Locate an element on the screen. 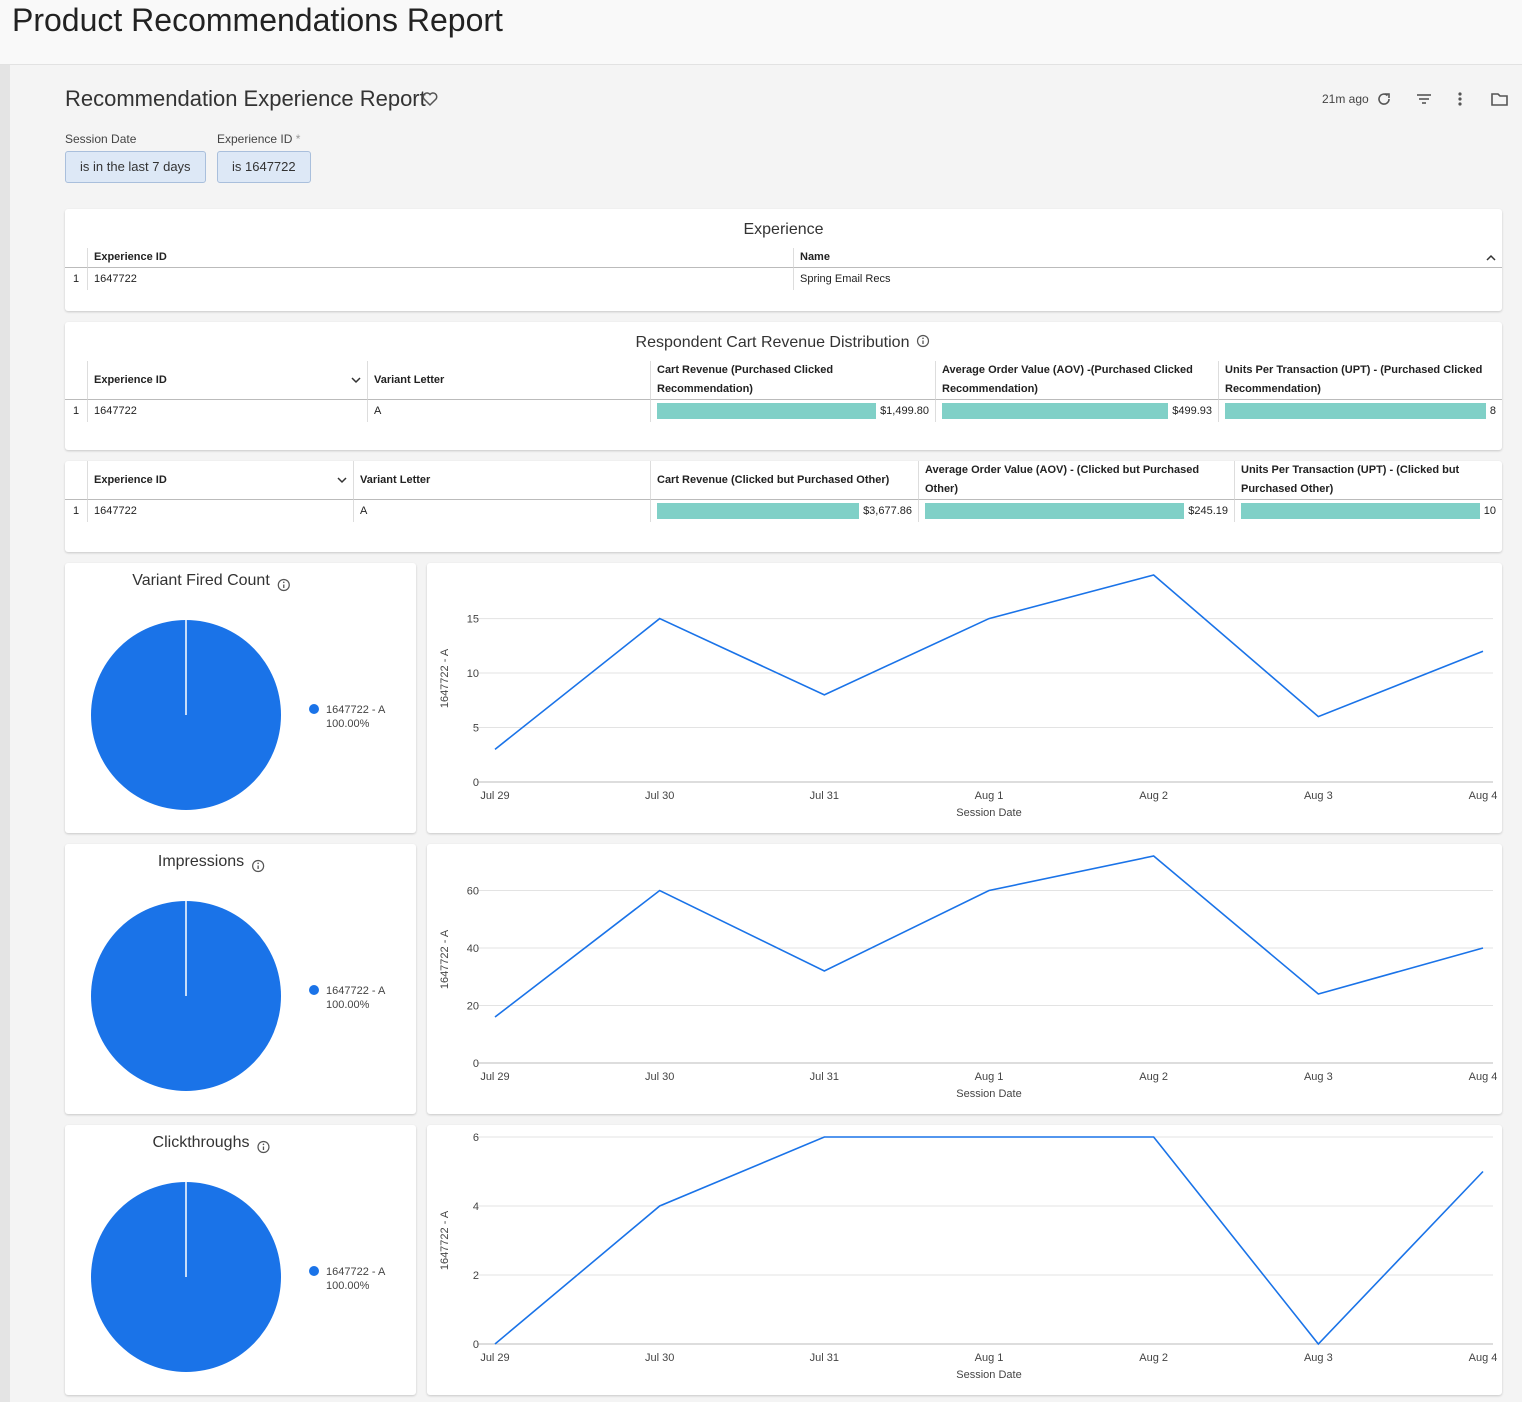 Image resolution: width=1522 pixels, height=1402 pixels. column-header: Variant Letter is located at coordinates (501, 480).